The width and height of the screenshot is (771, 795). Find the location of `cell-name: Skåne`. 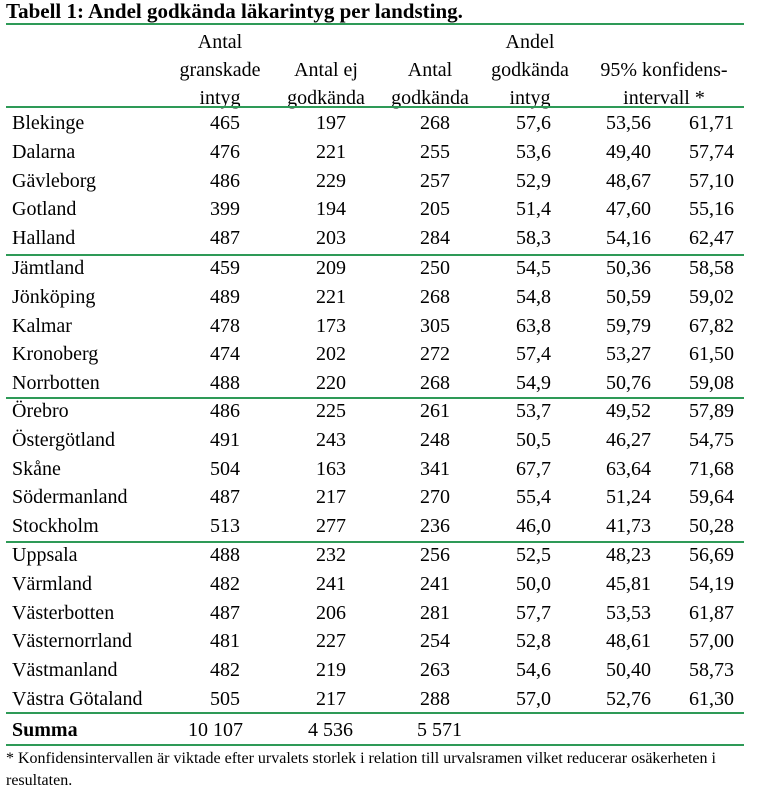

cell-name: Skåne is located at coordinates (36, 468).